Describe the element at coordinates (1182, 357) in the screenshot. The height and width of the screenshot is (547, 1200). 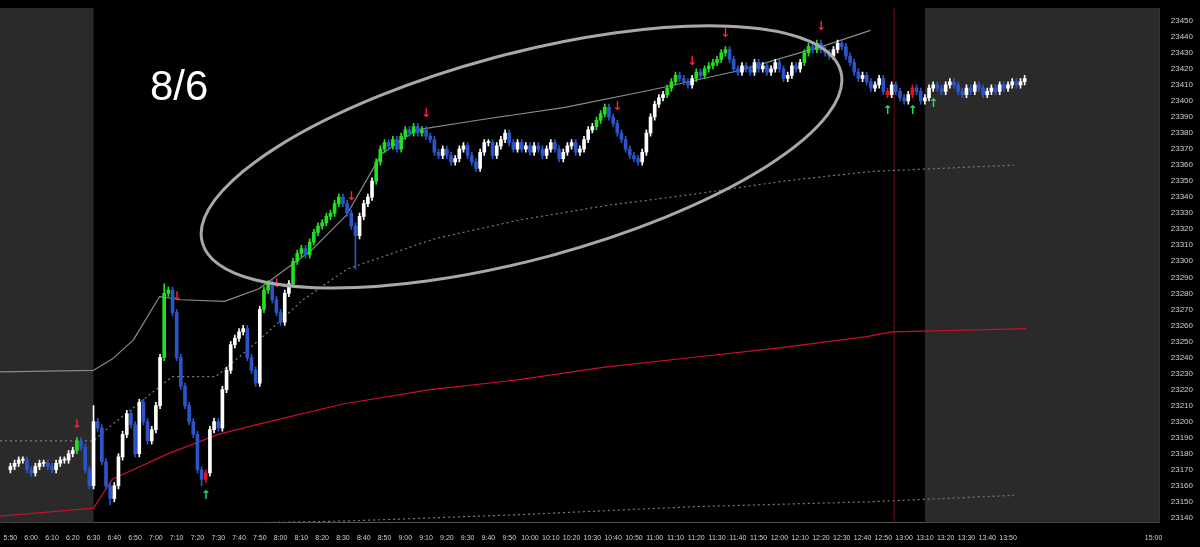
I see `y-tick-label: 23240` at that location.